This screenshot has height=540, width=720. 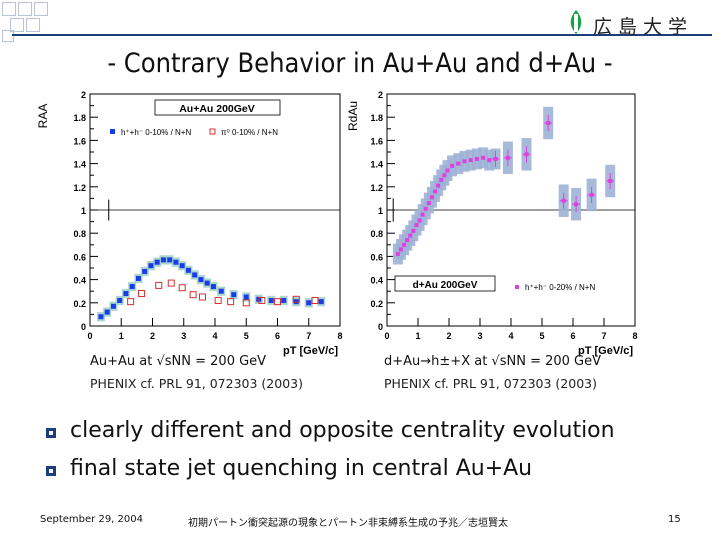 What do you see at coordinates (156, 132) in the screenshot?
I see `legend-label: h⁺+h⁻ 0-10% / N+N` at bounding box center [156, 132].